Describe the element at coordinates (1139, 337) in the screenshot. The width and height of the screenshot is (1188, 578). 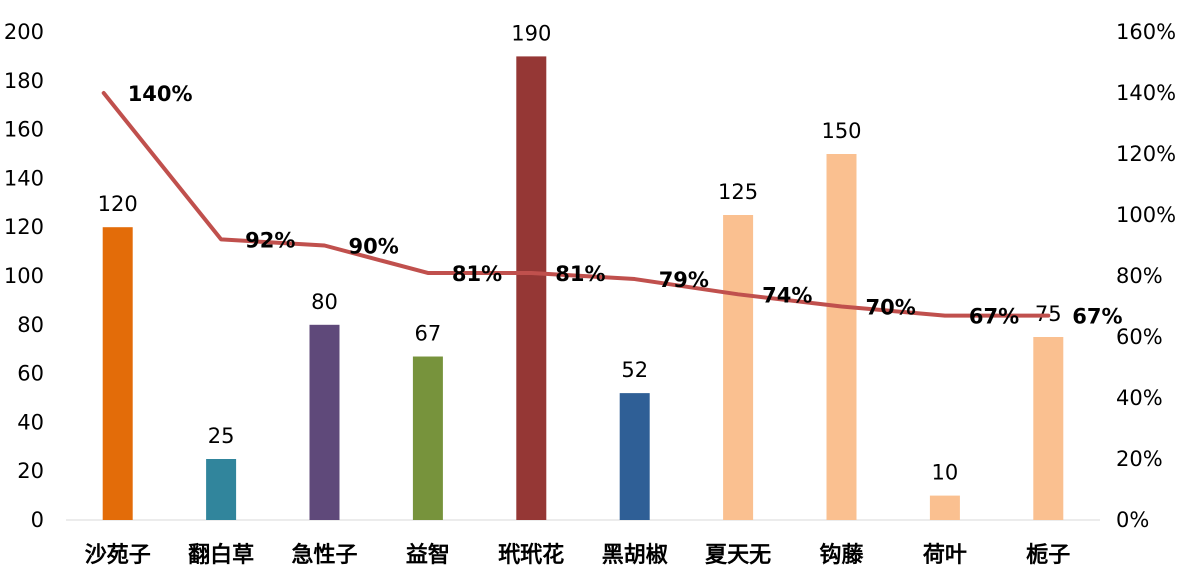
I see `right-axis-tick-label: 60%` at that location.